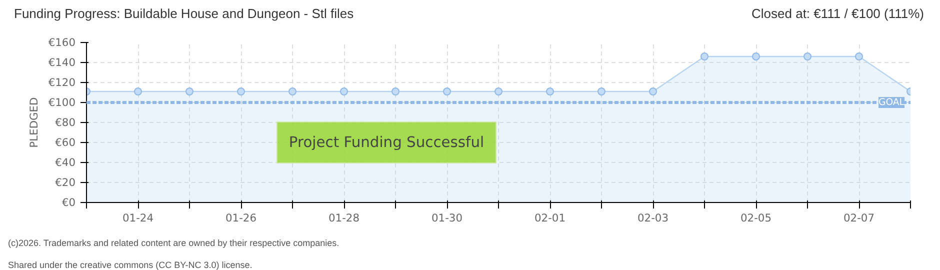 The width and height of the screenshot is (940, 270). What do you see at coordinates (653, 218) in the screenshot?
I see `x-tick-label: 02-03` at bounding box center [653, 218].